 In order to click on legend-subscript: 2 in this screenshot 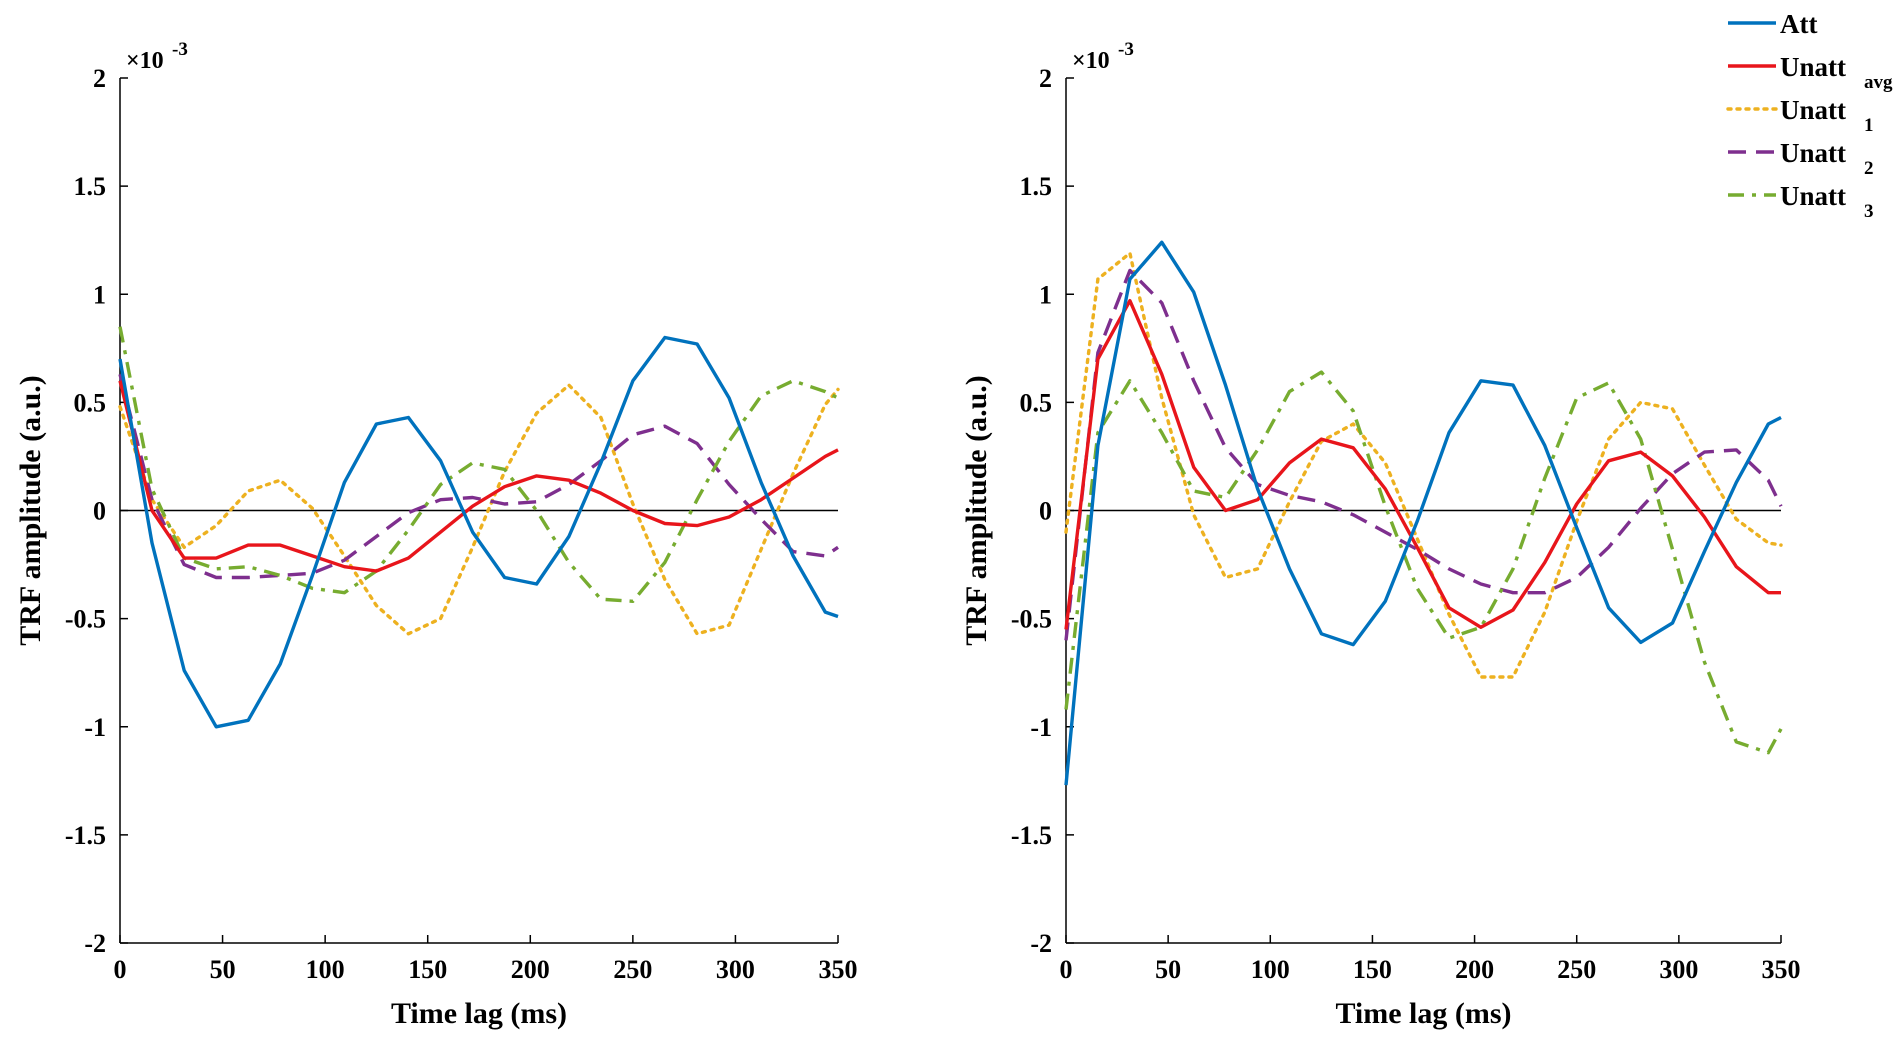, I will do `click(1869, 168)`.